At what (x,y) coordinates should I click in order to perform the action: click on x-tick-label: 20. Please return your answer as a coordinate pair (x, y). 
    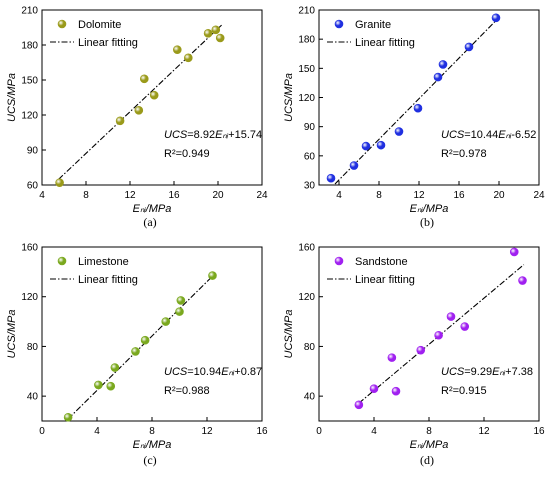
    Looking at the image, I should click on (499, 195).